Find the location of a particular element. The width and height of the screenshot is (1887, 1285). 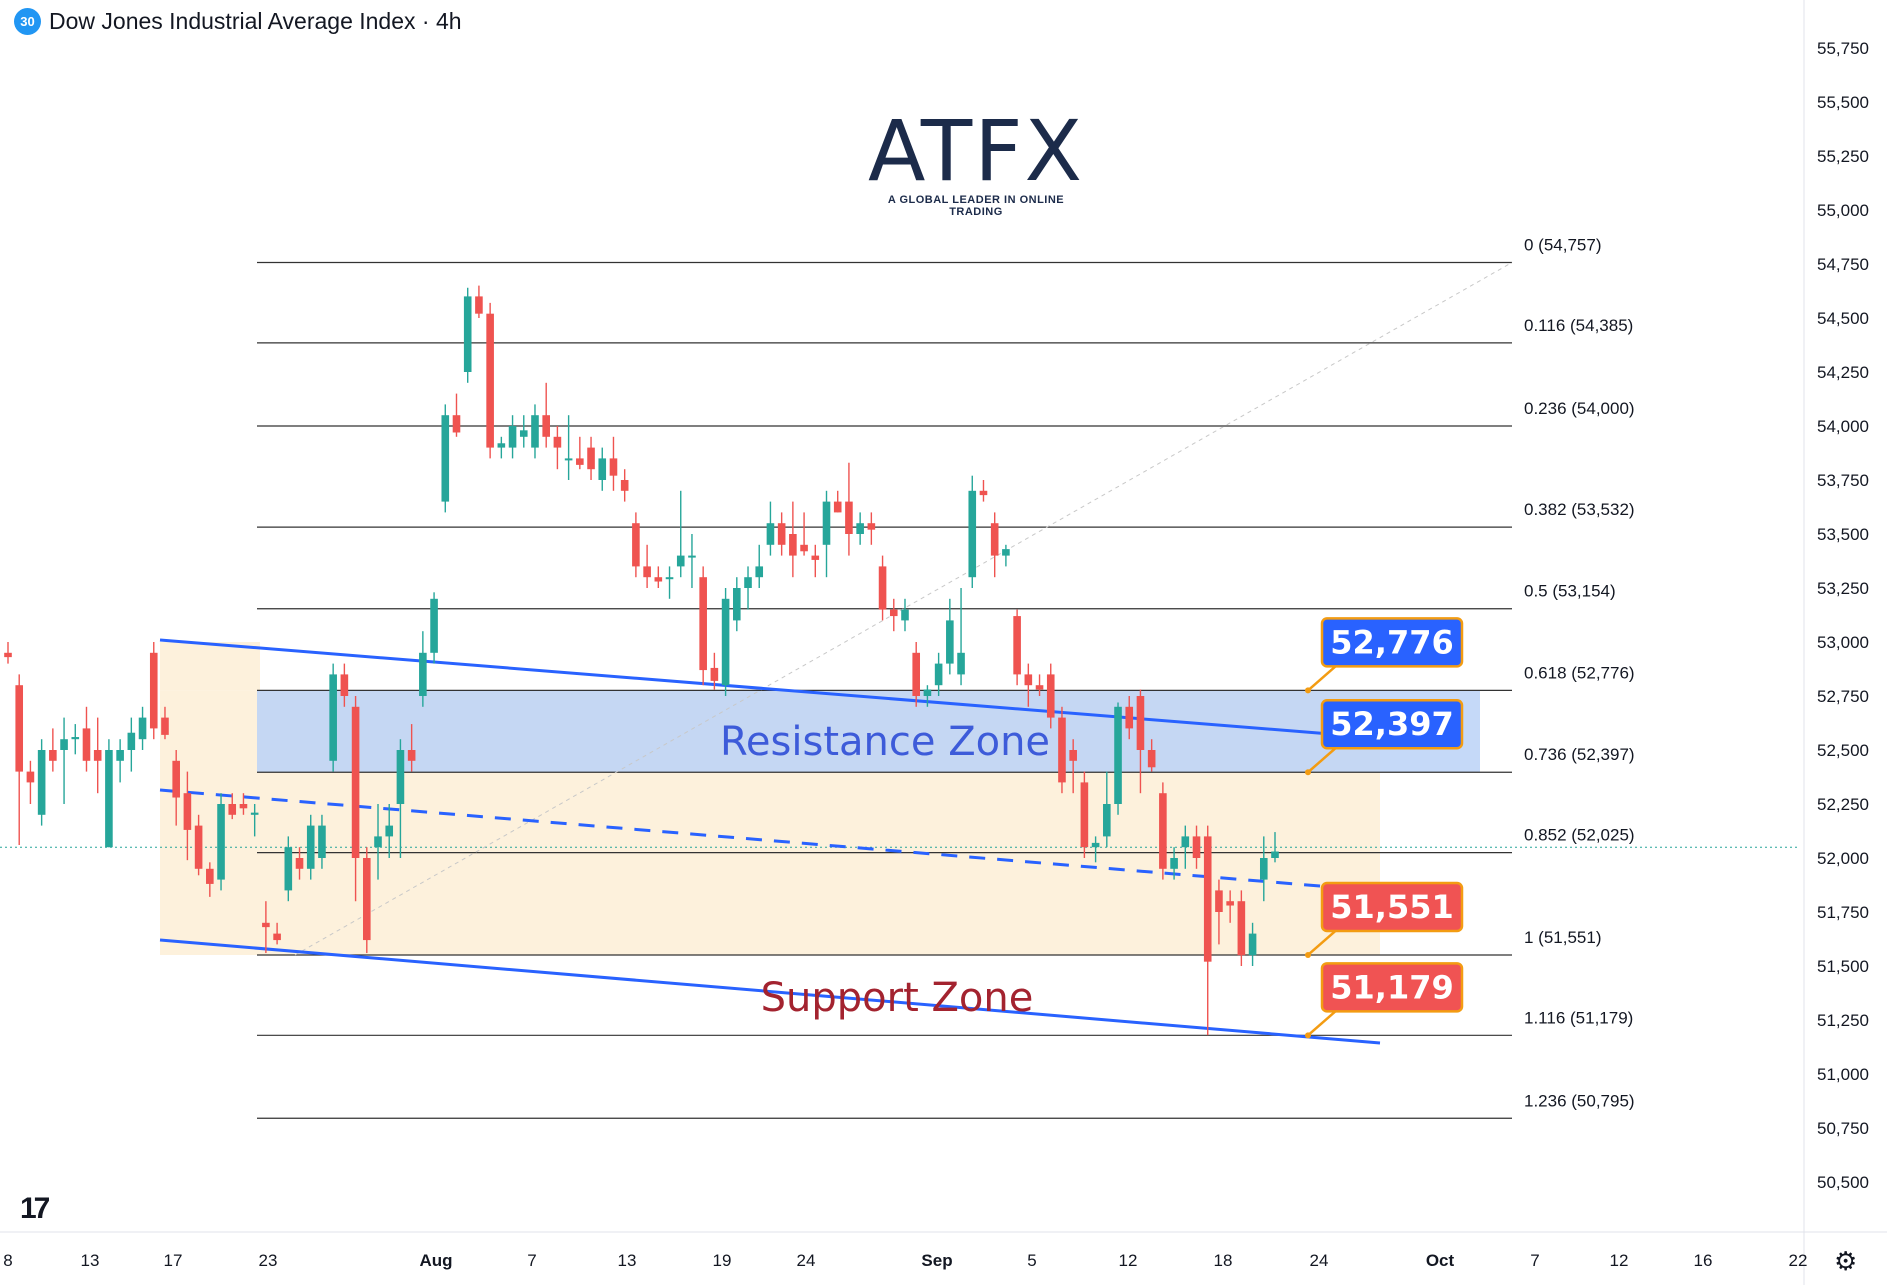

price-tick-label: 55,750 is located at coordinates (1843, 48).